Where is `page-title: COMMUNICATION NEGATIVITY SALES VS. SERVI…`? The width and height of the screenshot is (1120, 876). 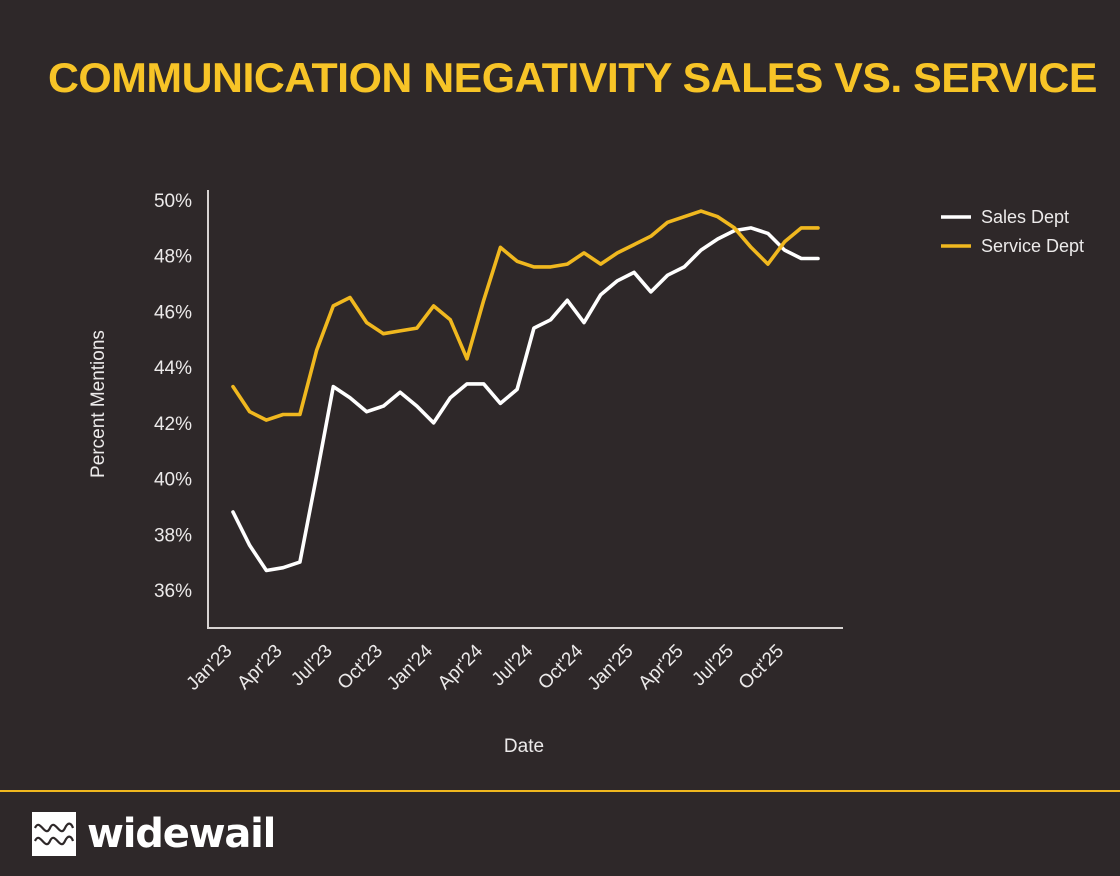
page-title: COMMUNICATION NEGATIVITY SALES VS. SERVI… is located at coordinates (572, 77).